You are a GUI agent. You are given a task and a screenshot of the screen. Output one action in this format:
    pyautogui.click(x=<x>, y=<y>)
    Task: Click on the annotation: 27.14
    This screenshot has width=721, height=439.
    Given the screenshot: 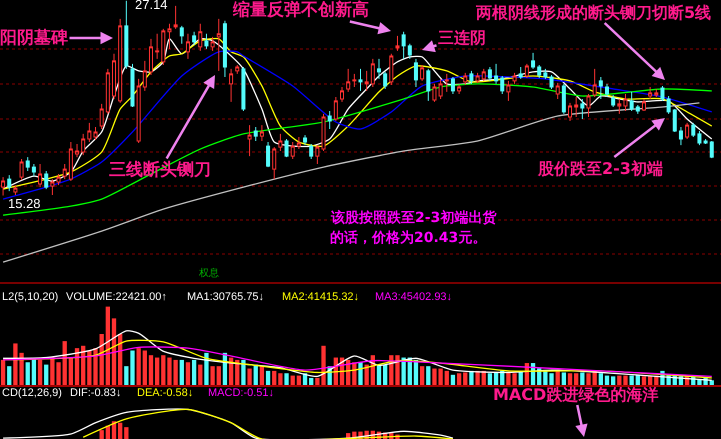 What is the action you would take?
    pyautogui.click(x=151, y=6)
    